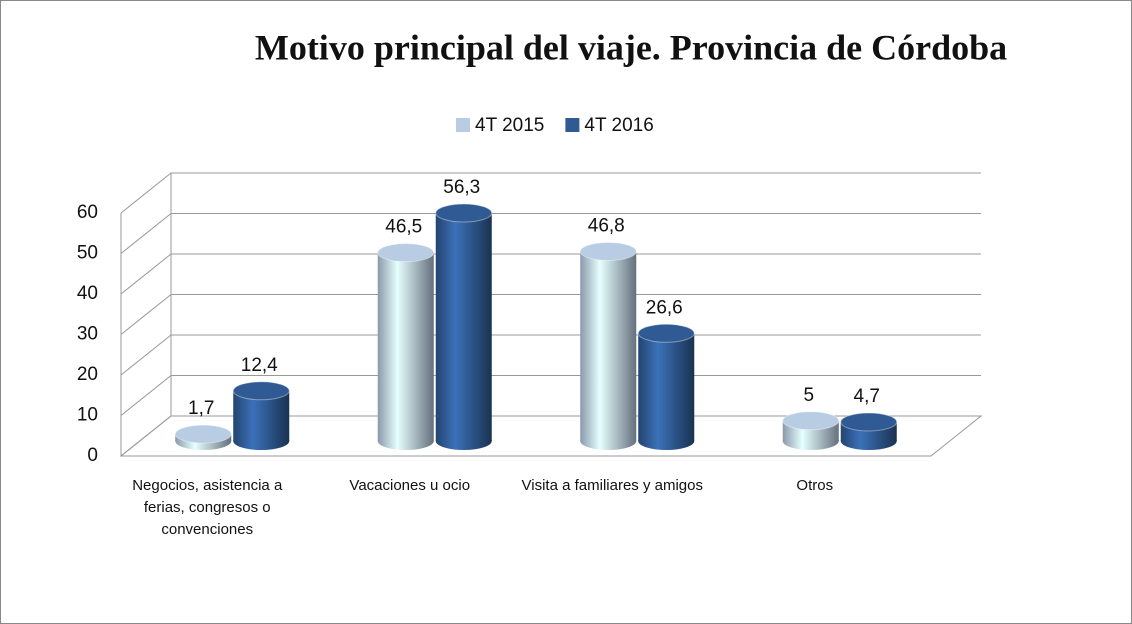  I want to click on y-tick-label: 60, so click(87, 212).